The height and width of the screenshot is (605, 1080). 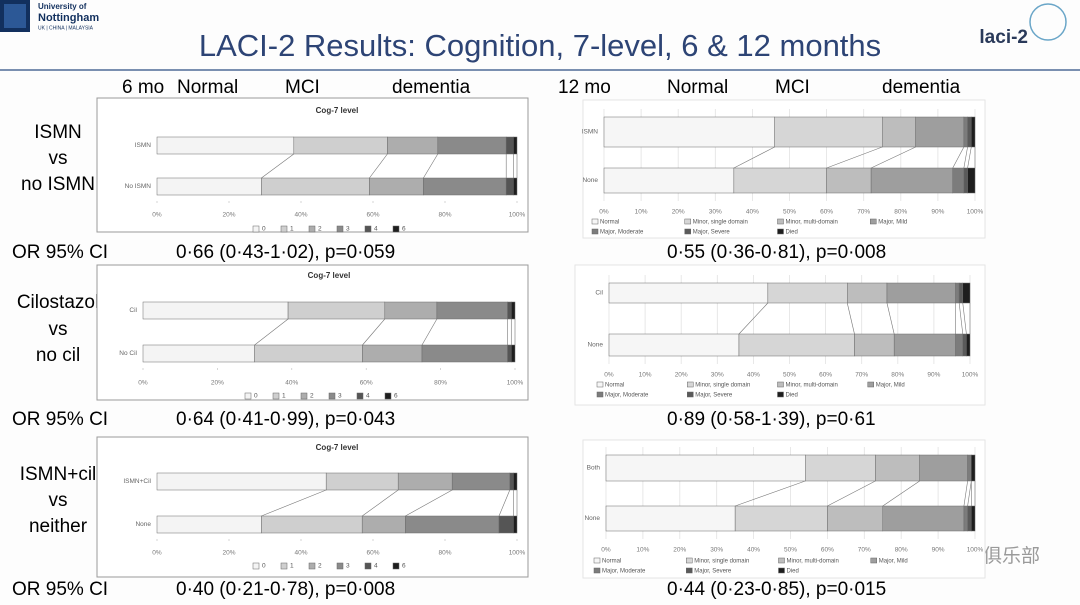 I want to click on row-label: ISMN+cil, so click(x=58, y=474).